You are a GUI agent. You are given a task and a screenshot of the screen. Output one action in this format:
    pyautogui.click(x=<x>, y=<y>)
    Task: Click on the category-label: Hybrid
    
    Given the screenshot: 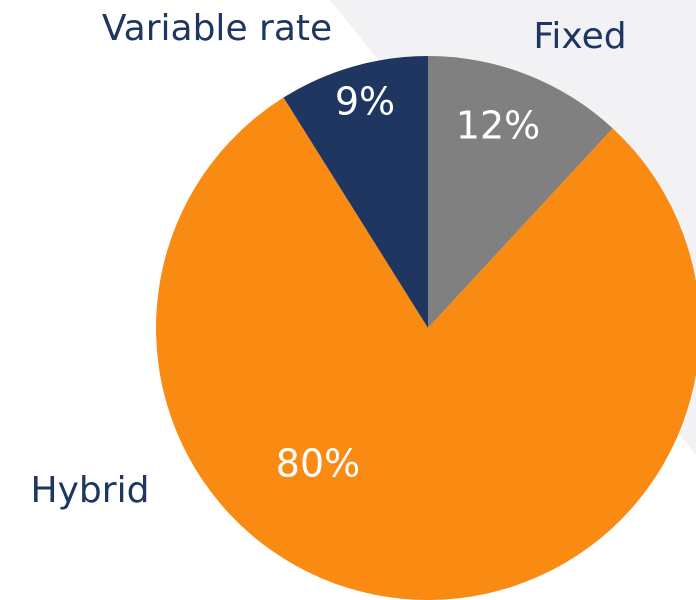 What is the action you would take?
    pyautogui.click(x=90, y=490)
    